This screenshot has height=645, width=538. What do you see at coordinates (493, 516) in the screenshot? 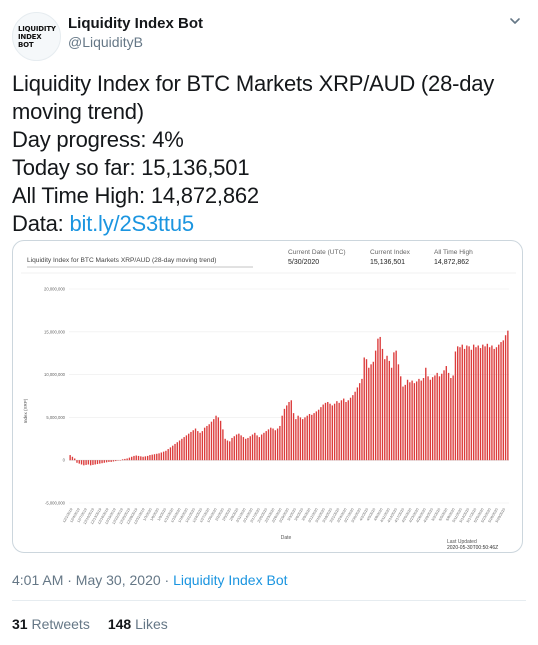
I see `x-tick-label: 5/26/2020` at bounding box center [493, 516].